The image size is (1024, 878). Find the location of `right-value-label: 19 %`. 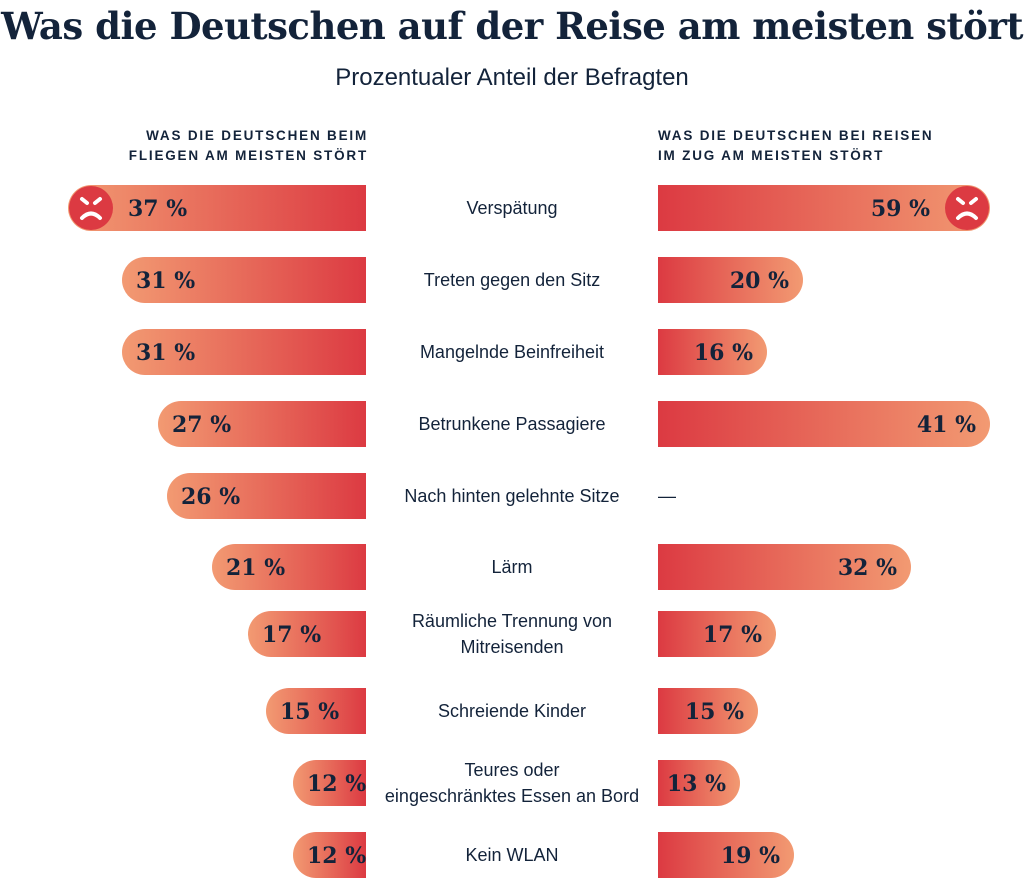

right-value-label: 19 % is located at coordinates (750, 856).